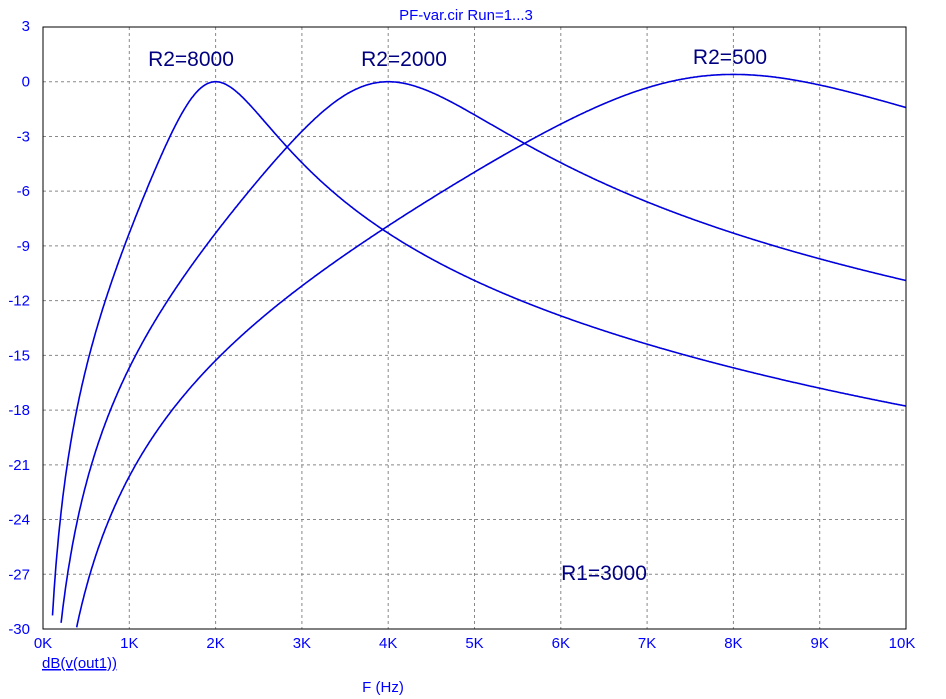 This screenshot has height=699, width=946. Describe the element at coordinates (215, 643) in the screenshot. I see `x-tick-label: 2K` at that location.